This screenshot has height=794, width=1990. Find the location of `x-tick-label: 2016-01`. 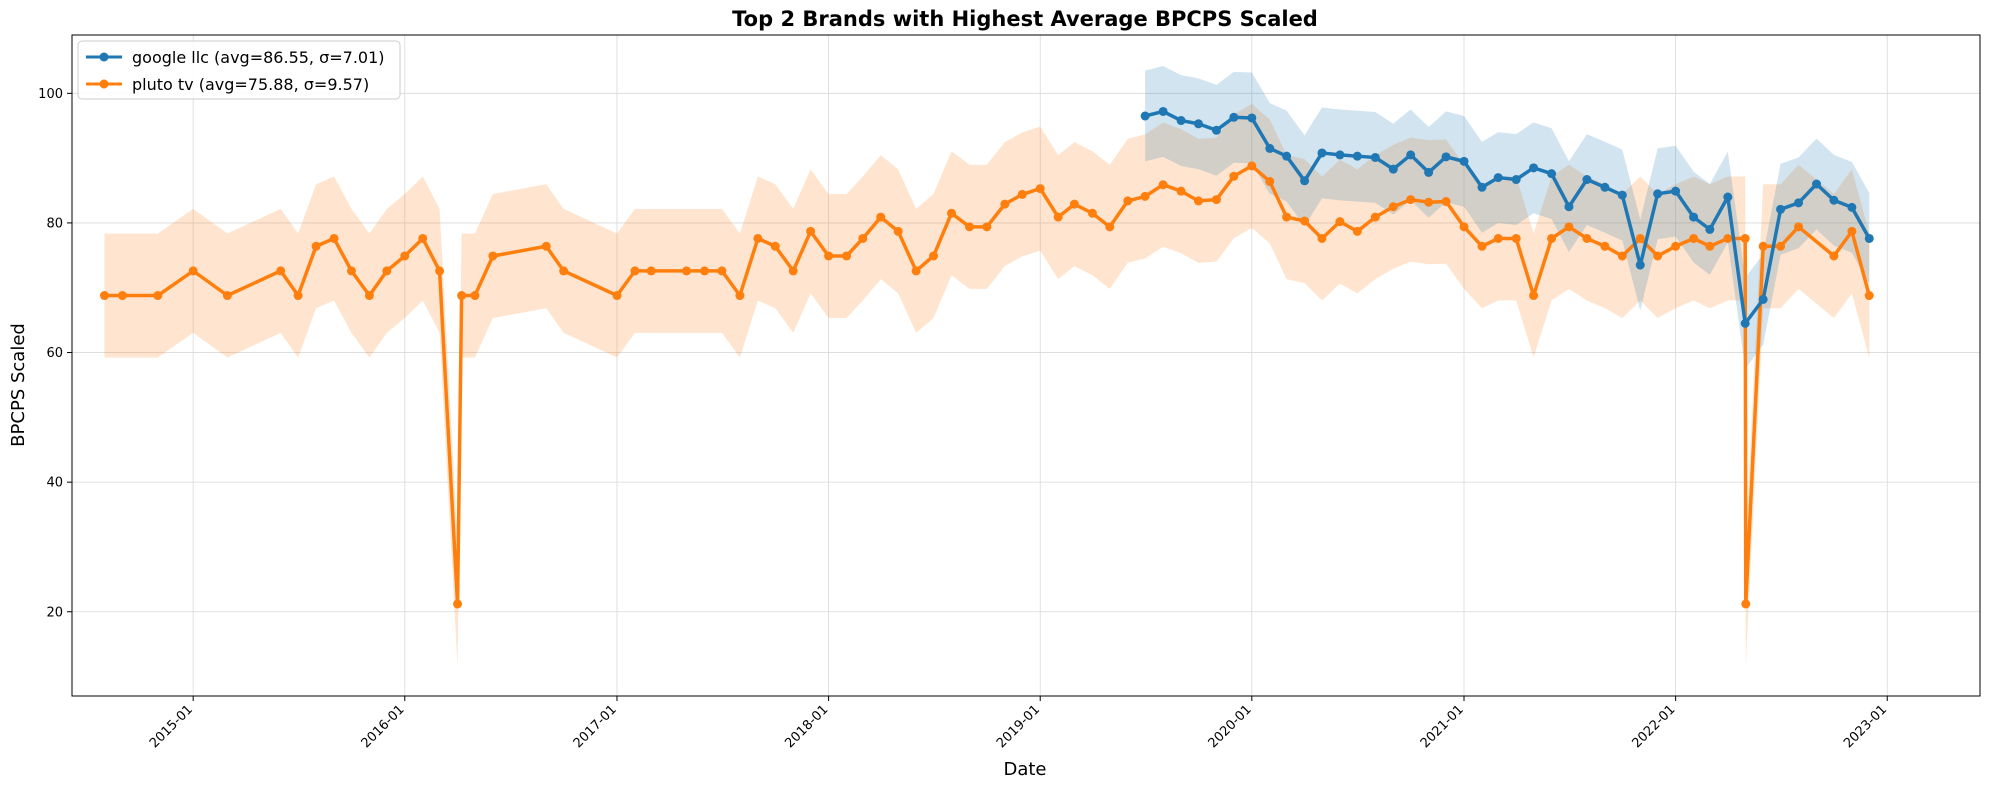

x-tick-label: 2016-01 is located at coordinates (383, 726).